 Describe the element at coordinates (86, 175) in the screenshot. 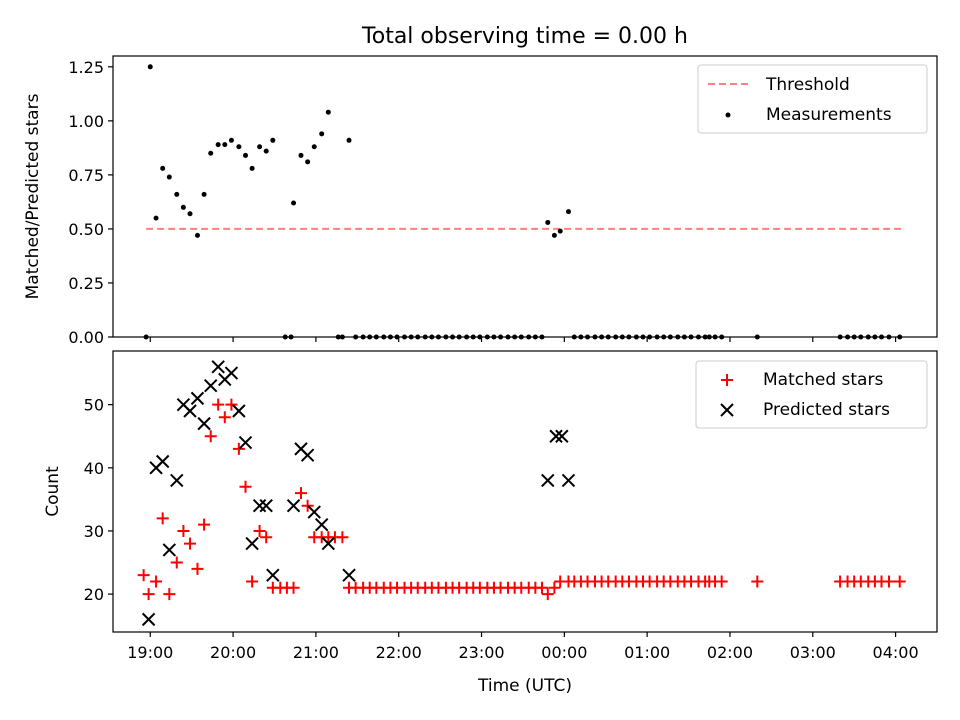

I see `p0-ytick-label: 0.75` at that location.